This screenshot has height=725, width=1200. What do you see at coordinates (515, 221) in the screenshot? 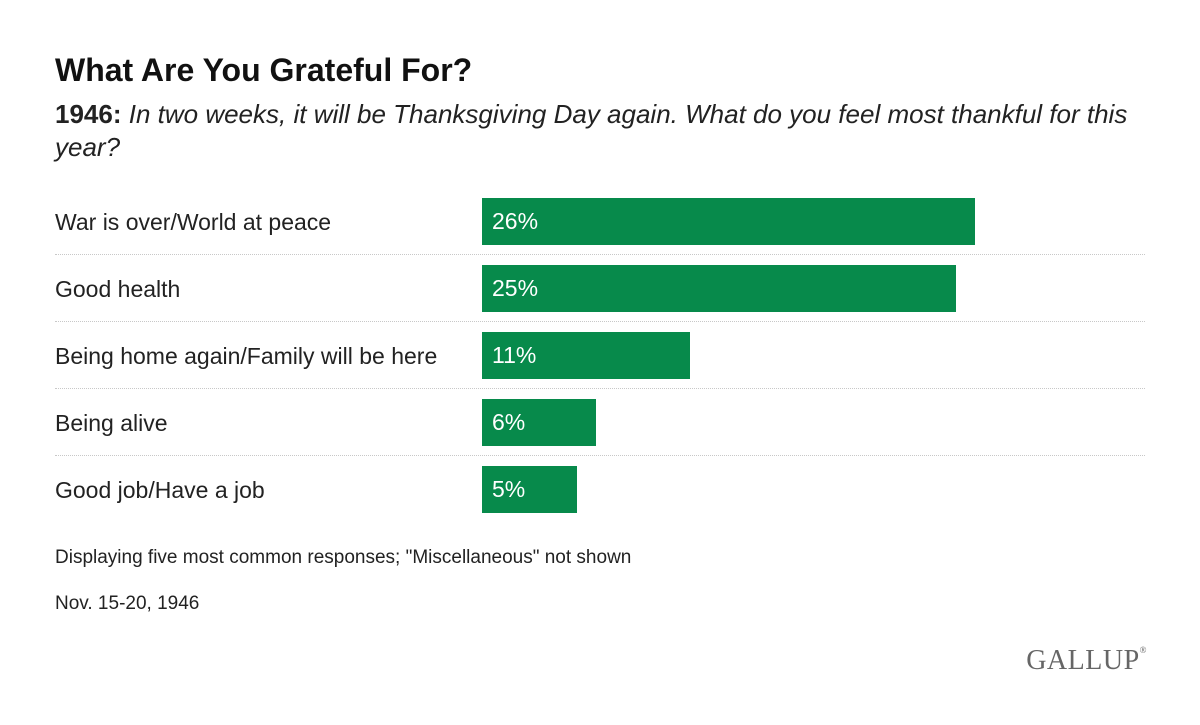
I see `bar-value-label: 26%` at bounding box center [515, 221].